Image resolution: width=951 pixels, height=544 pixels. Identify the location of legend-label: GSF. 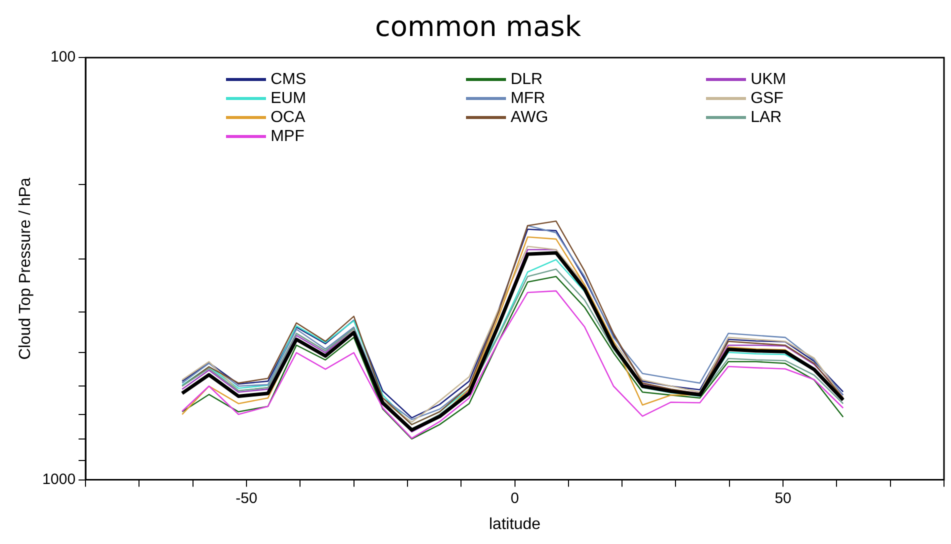
(767, 98).